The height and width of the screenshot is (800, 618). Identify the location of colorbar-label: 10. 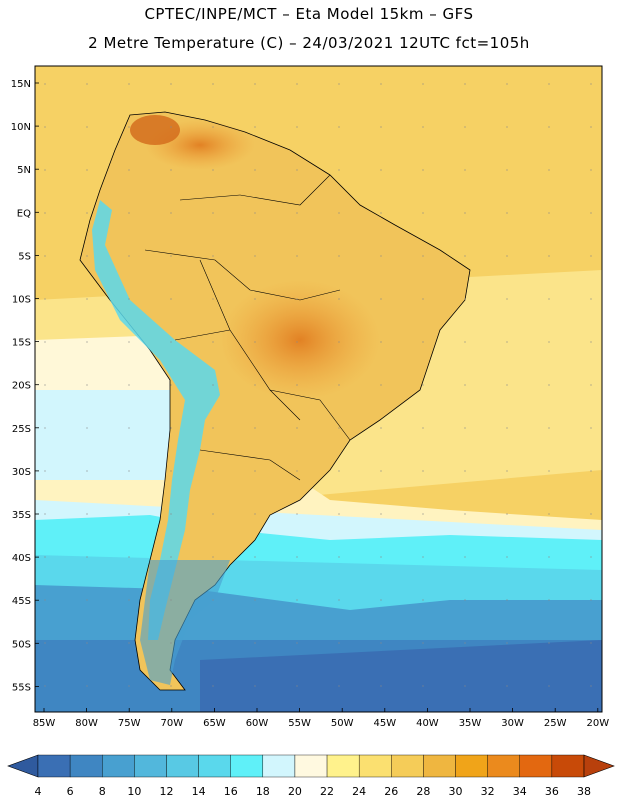
(134, 791).